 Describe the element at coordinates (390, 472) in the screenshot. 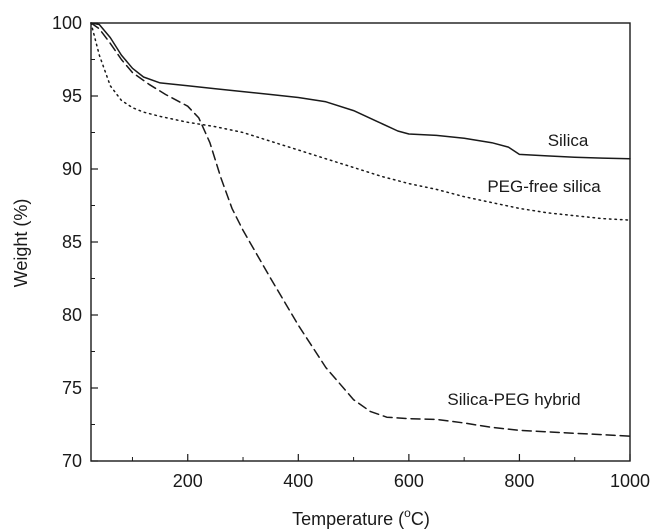

I see `x-axis: 200 400 600 800 1000` at that location.